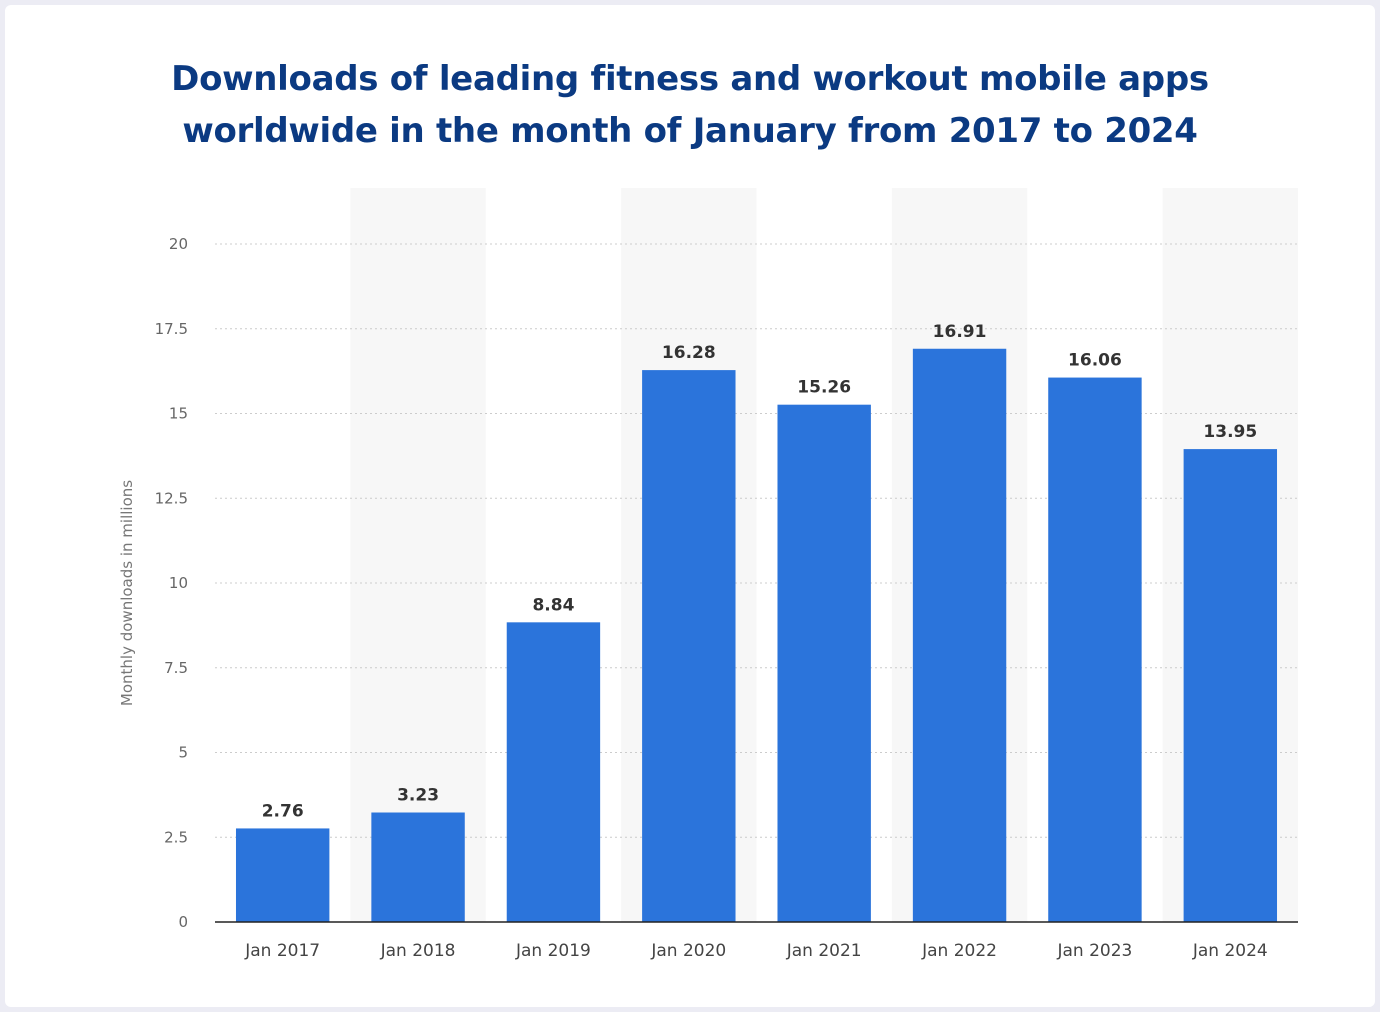 The height and width of the screenshot is (1012, 1380). What do you see at coordinates (688, 951) in the screenshot?
I see `x-tick-label: Jan 2020` at bounding box center [688, 951].